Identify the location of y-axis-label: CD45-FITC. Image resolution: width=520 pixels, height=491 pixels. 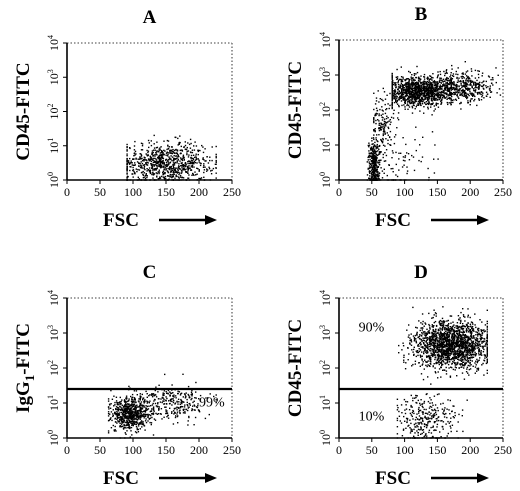
(295, 110).